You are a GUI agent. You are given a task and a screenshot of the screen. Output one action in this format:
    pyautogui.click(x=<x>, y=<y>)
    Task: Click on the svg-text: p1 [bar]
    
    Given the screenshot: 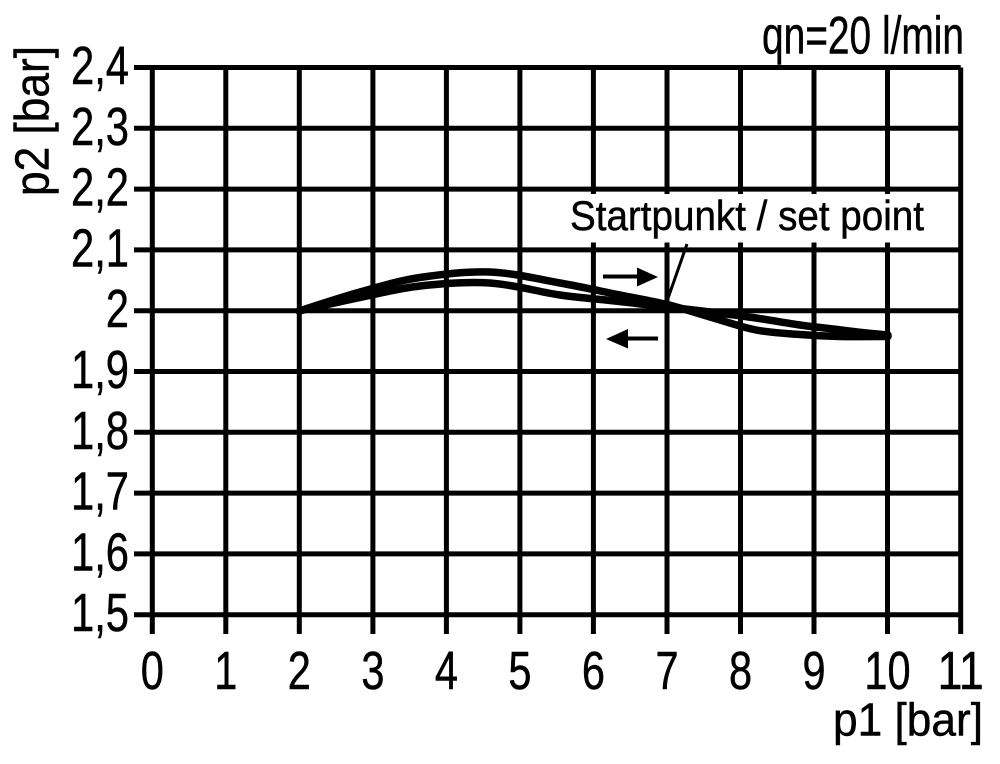 What is the action you would take?
    pyautogui.click(x=908, y=720)
    